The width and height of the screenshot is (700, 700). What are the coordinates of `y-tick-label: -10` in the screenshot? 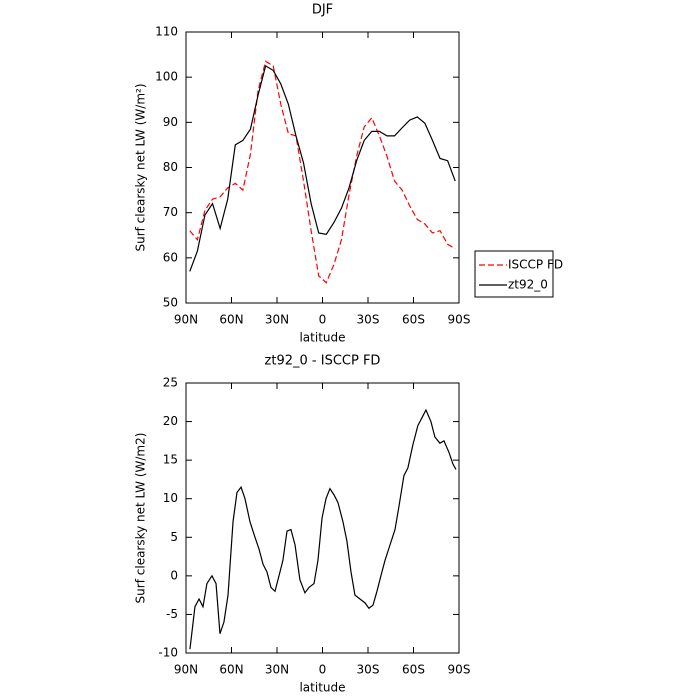 It's located at (168, 653).